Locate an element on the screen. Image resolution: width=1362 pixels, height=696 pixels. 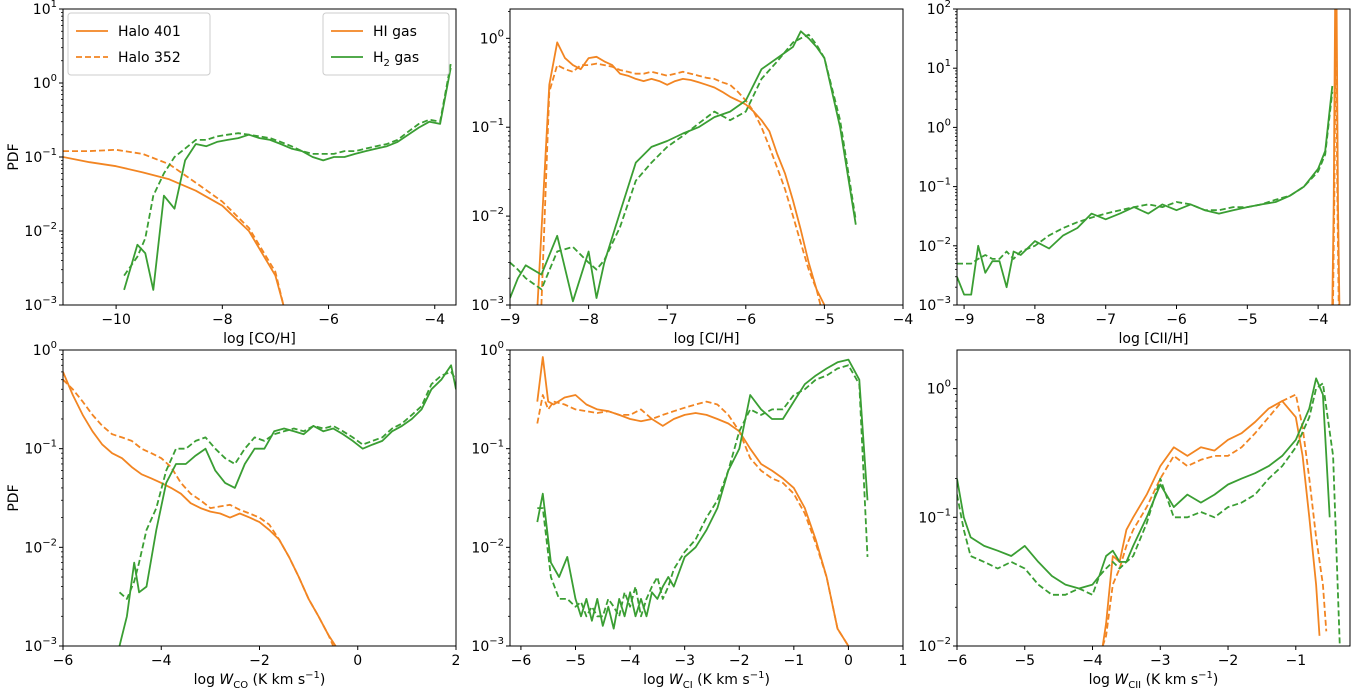
legend-label: H2 gas is located at coordinates (396, 59).